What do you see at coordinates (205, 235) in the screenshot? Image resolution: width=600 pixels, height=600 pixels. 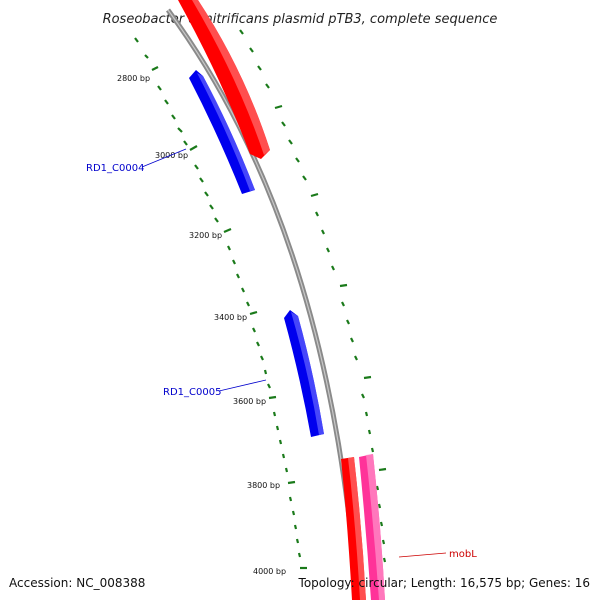 I see `tick-label-3200: 3200 bp` at bounding box center [205, 235].